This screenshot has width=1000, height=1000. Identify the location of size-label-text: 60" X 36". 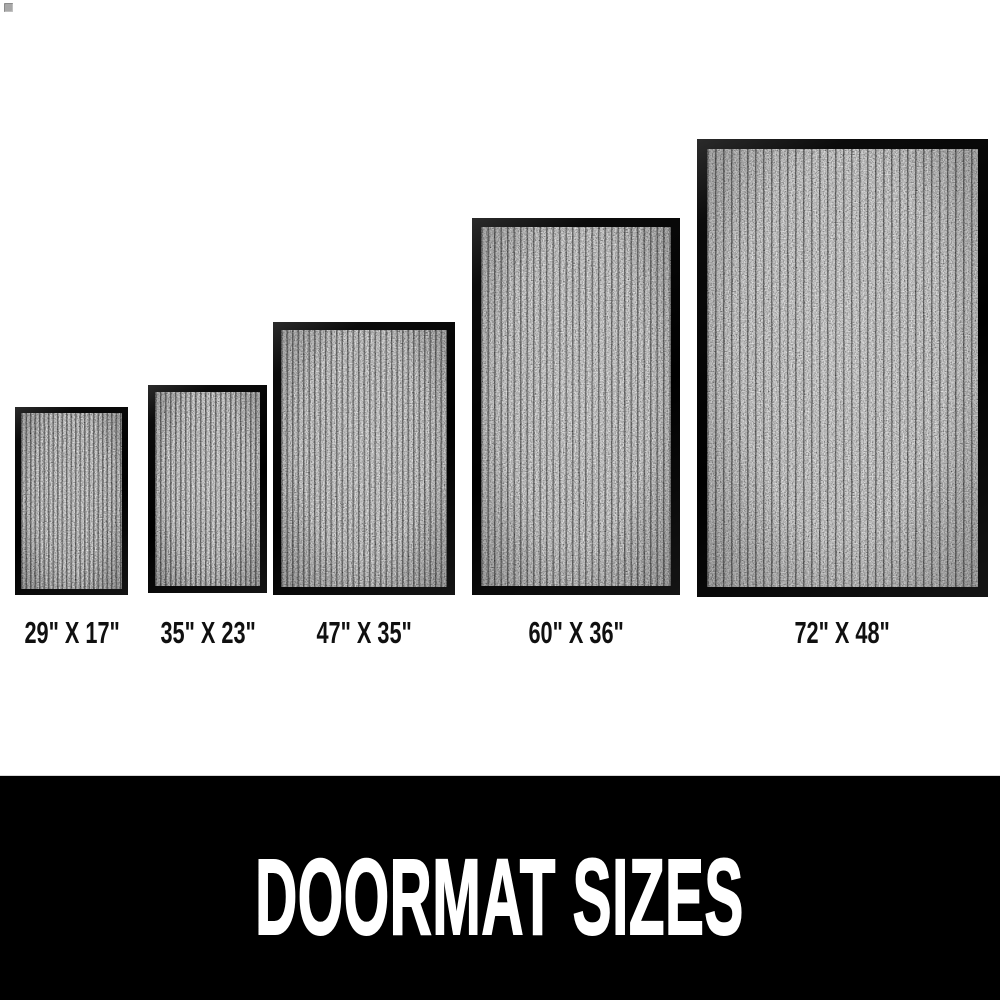
(576, 632).